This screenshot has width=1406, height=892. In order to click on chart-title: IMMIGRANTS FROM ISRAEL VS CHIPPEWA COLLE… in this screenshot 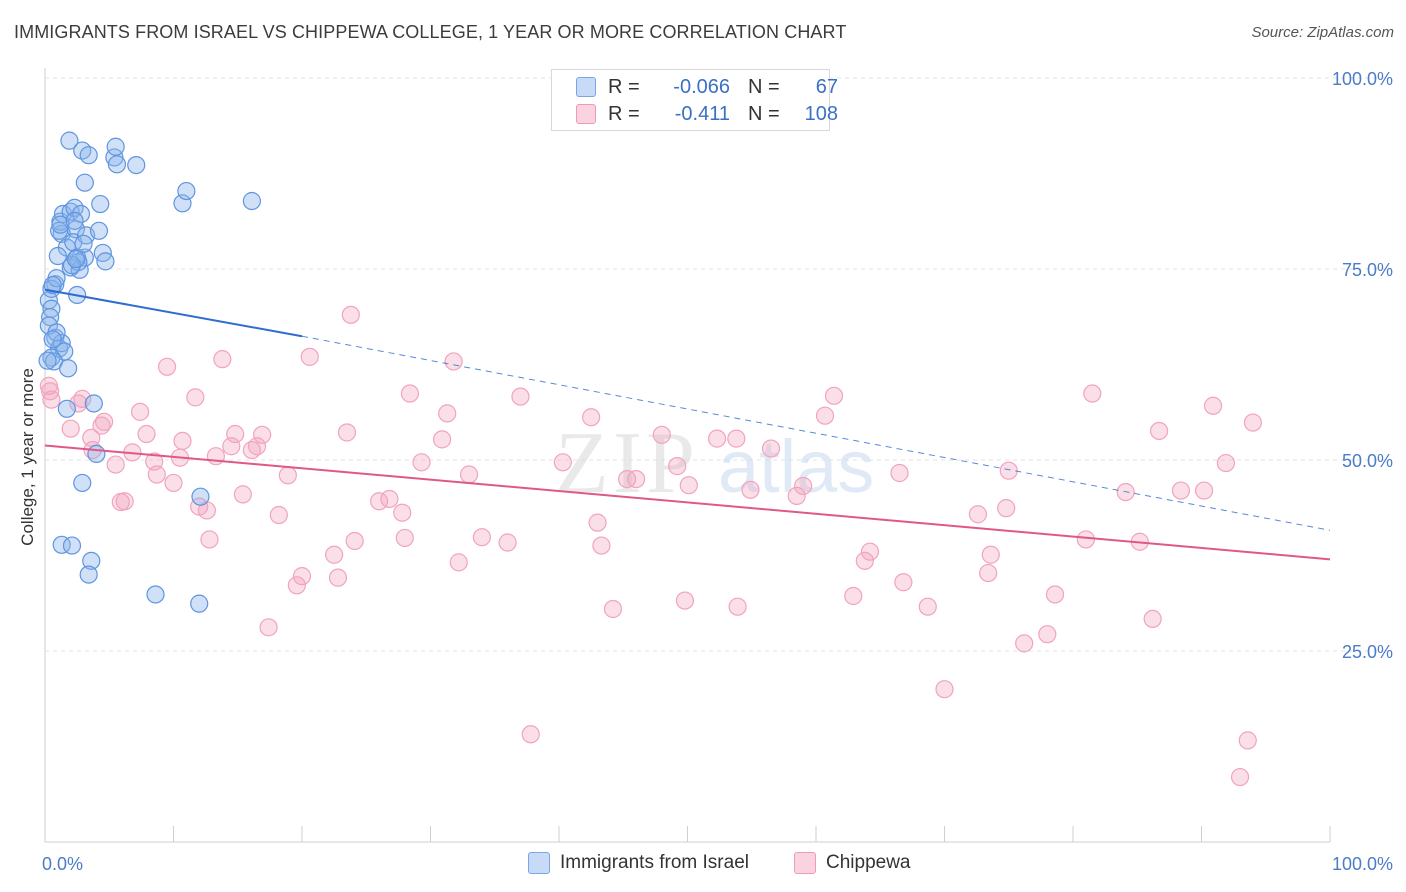, I will do `click(430, 32)`.